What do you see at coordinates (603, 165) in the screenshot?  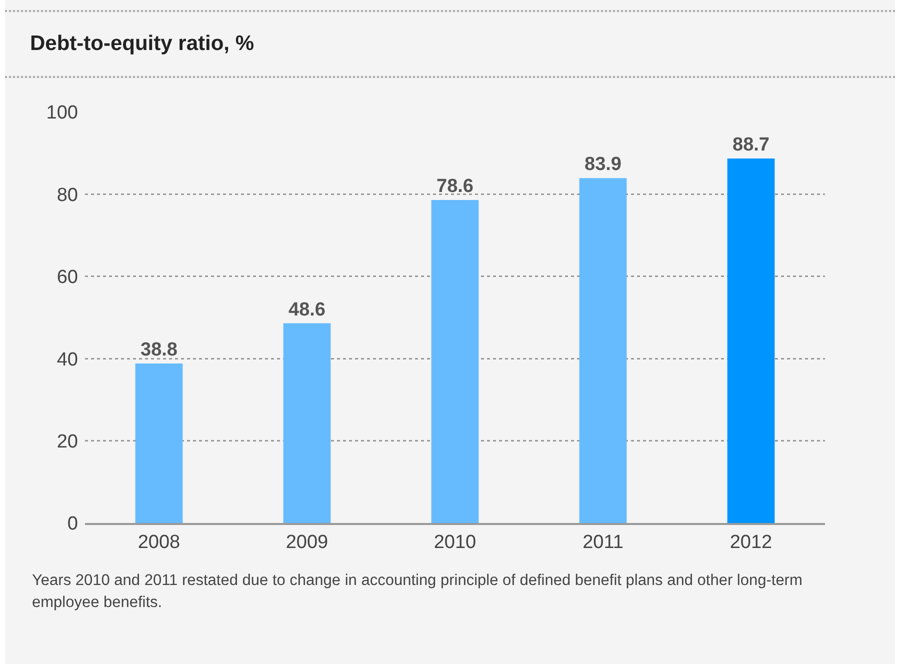 I see `data-label: 83.9` at bounding box center [603, 165].